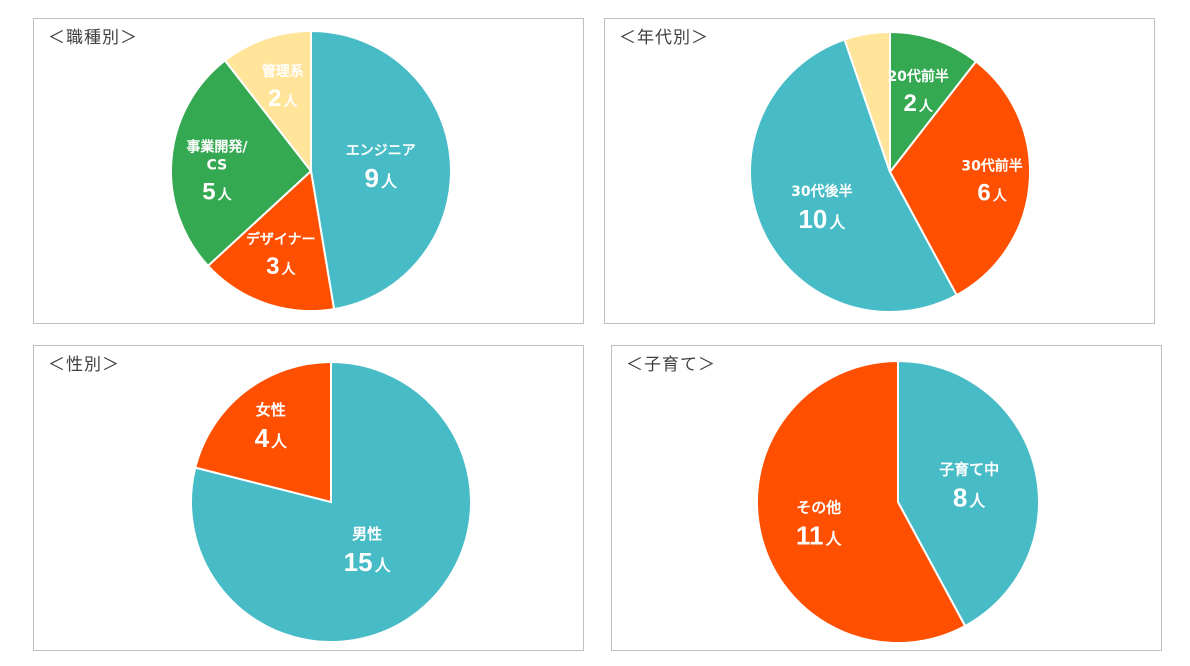 The height and width of the screenshot is (666, 1190). What do you see at coordinates (822, 219) in the screenshot?
I see `slice-label-count: 10 人` at bounding box center [822, 219].